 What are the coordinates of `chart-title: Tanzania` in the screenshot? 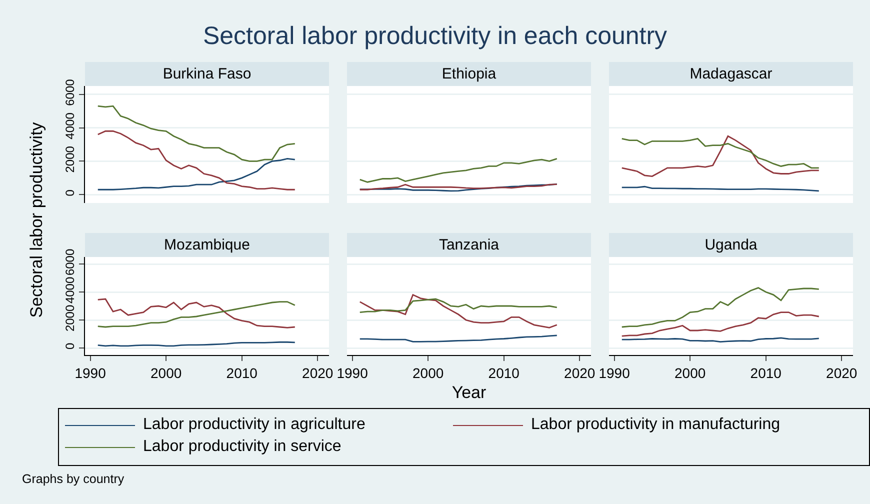 It's located at (469, 245).